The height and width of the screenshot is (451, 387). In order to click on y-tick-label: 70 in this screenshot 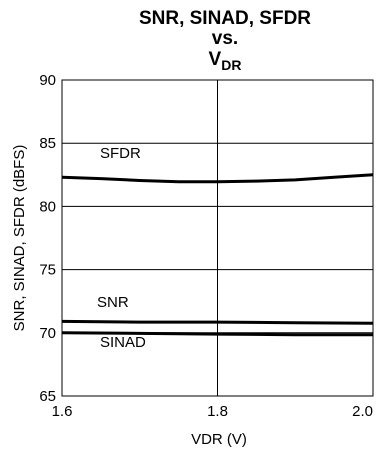, I will do `click(47, 333)`.